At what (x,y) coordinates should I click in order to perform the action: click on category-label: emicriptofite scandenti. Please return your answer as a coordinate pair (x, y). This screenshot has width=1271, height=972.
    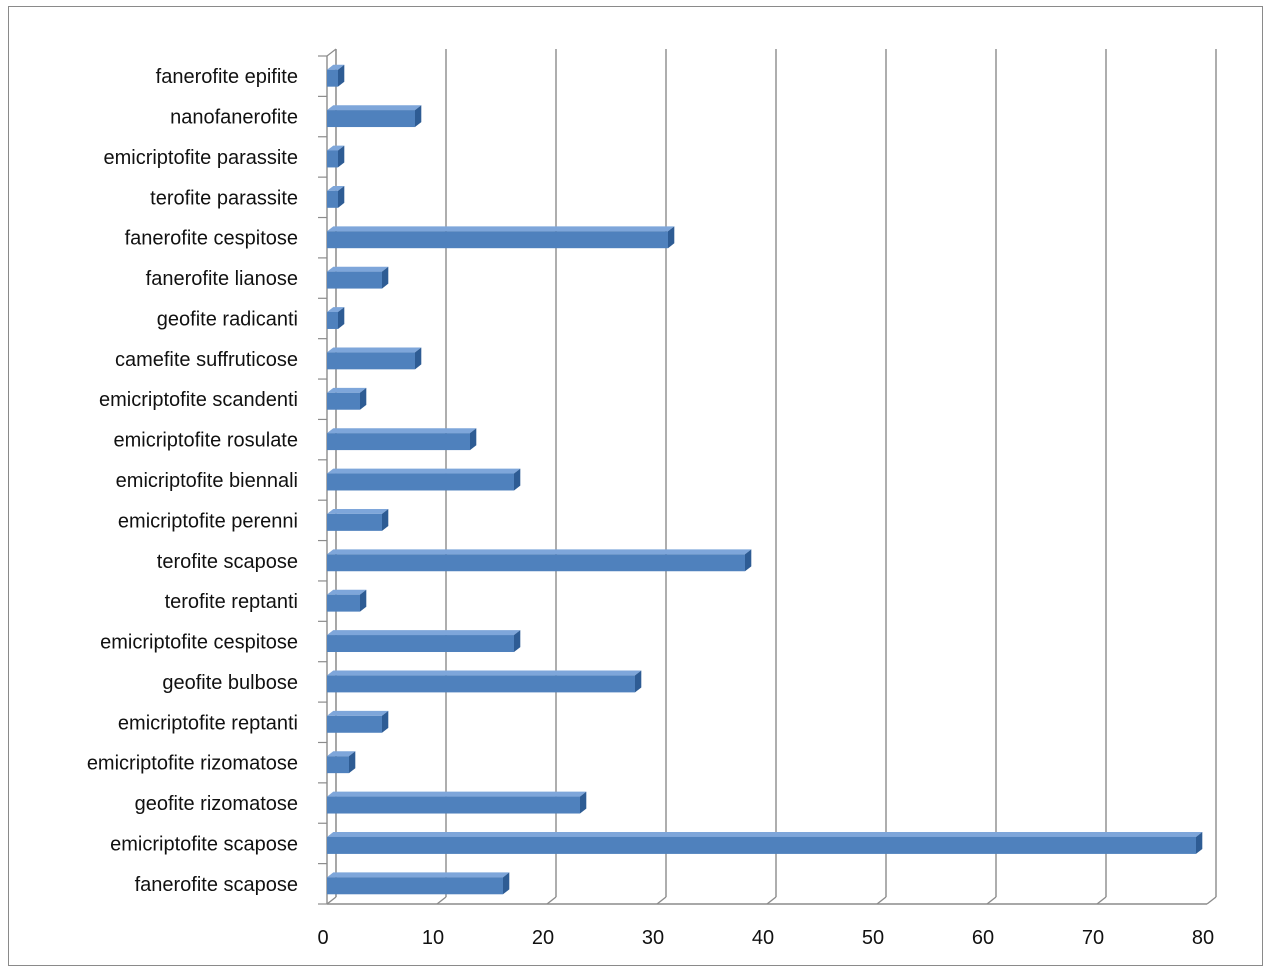
    Looking at the image, I should click on (198, 400).